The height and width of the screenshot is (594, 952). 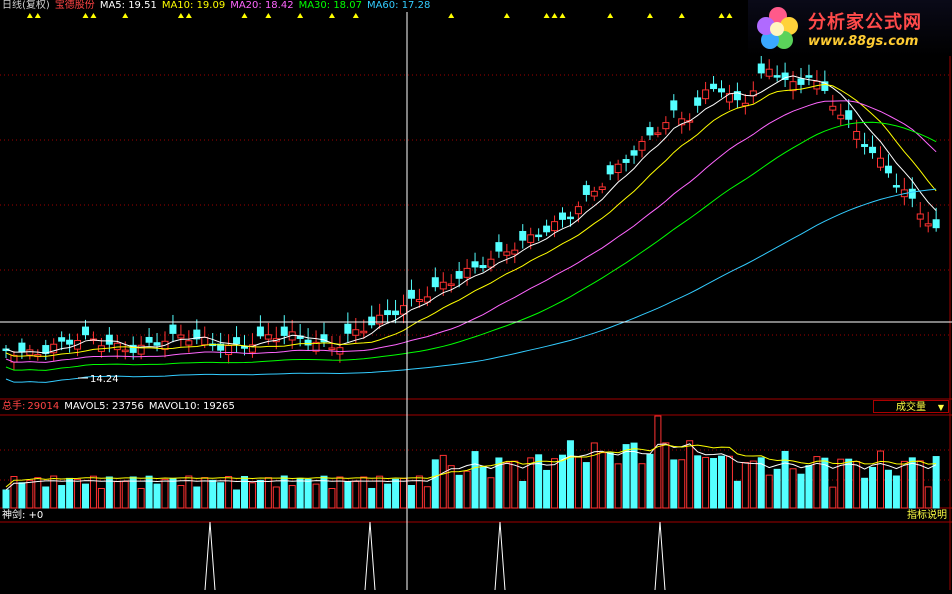 I want to click on mavol10-value: MAVOL10: 19265, so click(x=191, y=406).